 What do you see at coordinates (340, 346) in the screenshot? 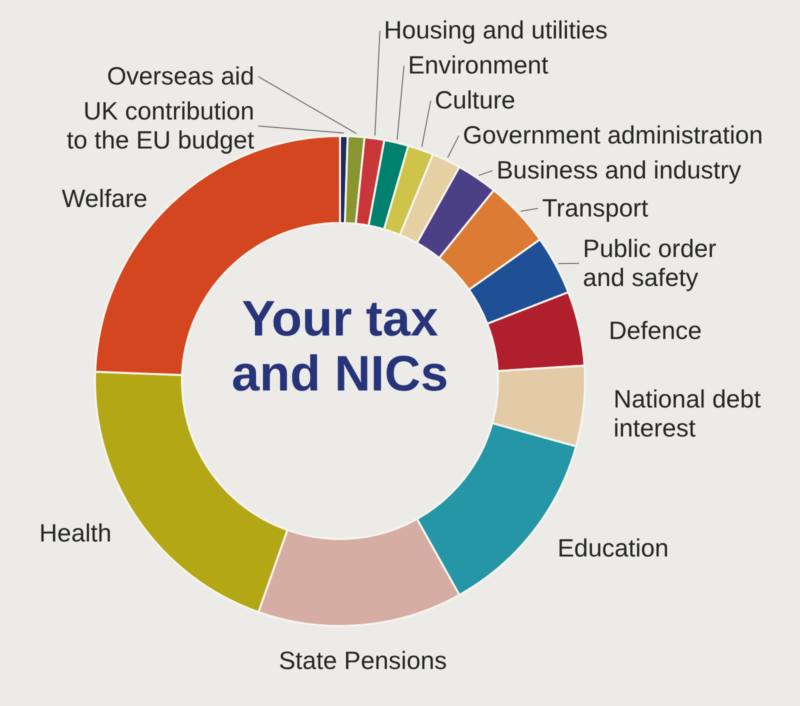
I see `text: Your tax and NICs` at bounding box center [340, 346].